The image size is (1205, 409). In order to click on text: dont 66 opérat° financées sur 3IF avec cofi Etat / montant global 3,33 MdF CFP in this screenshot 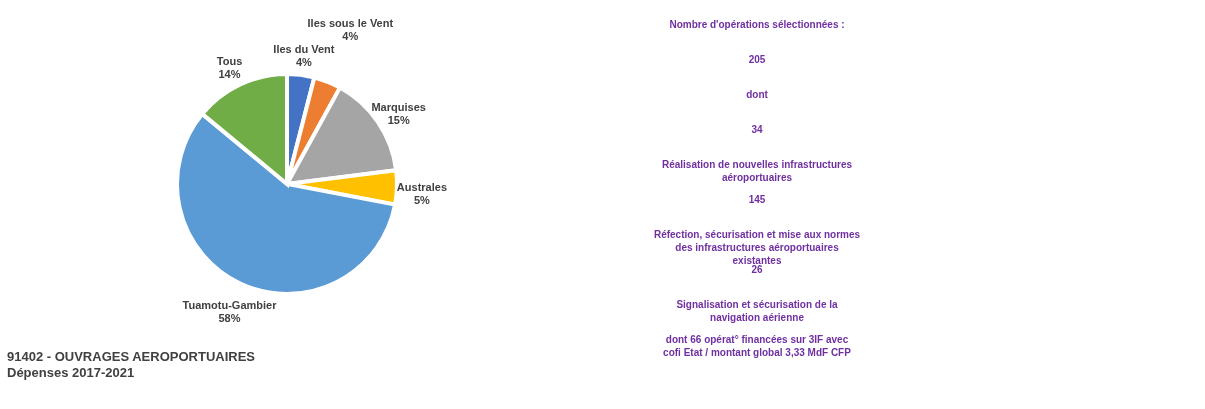, I will do `click(757, 345)`.